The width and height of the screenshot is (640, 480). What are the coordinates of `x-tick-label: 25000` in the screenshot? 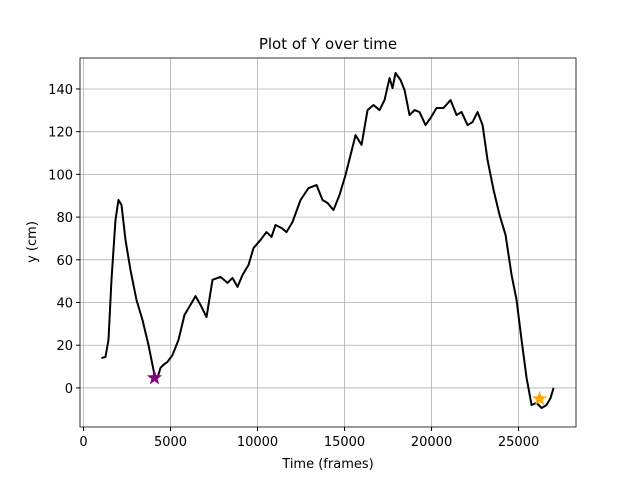 It's located at (518, 442).